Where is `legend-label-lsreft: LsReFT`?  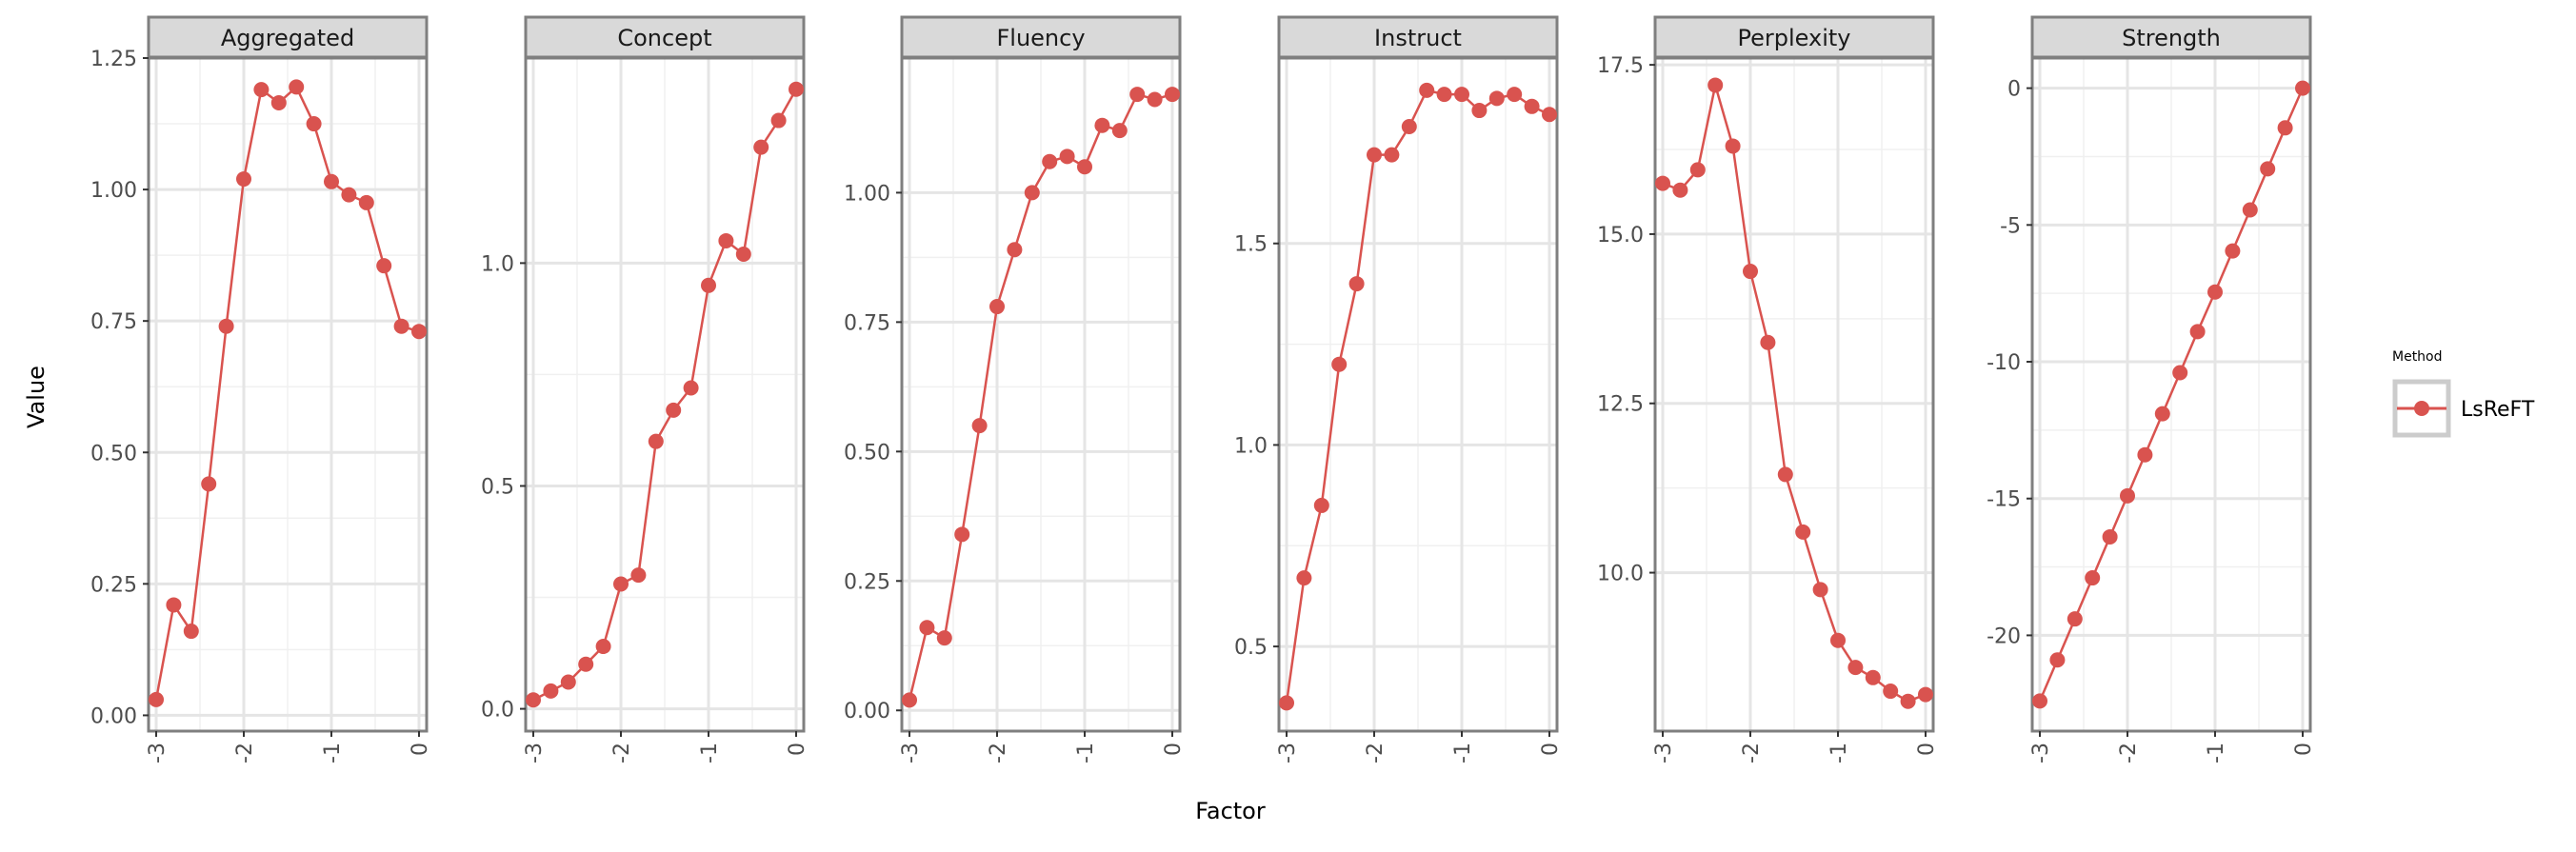 legend-label-lsreft: LsReFT is located at coordinates (2498, 410).